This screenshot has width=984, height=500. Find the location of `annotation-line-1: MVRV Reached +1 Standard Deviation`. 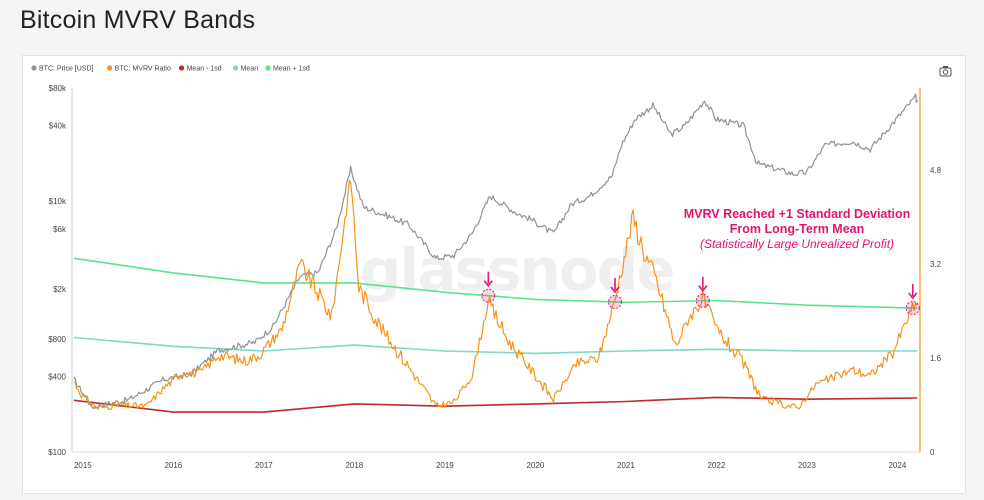

annotation-line-1: MVRV Reached +1 Standard Deviation is located at coordinates (797, 214).